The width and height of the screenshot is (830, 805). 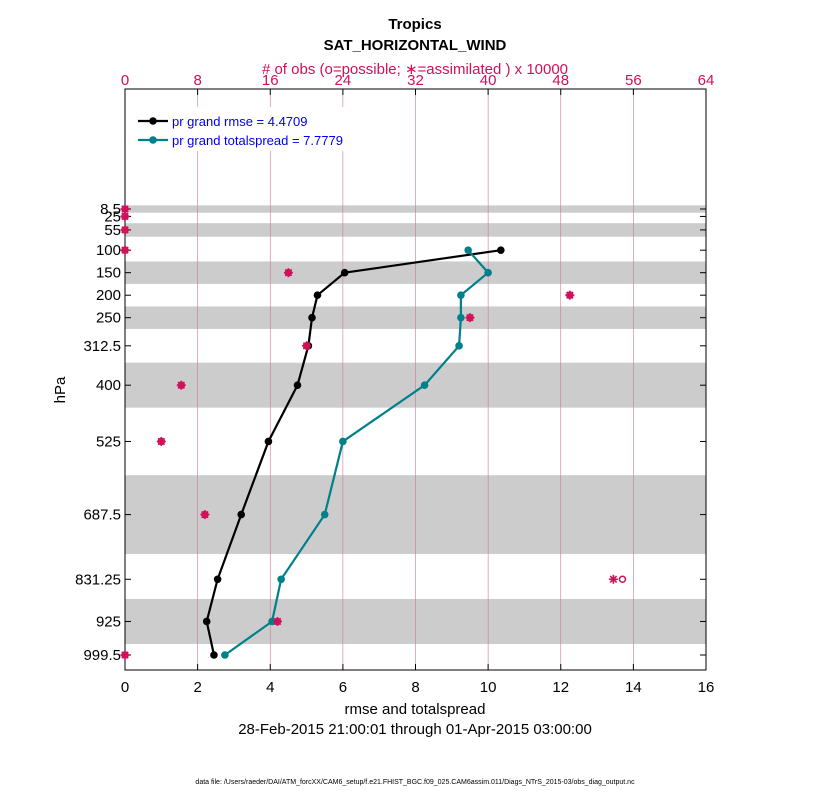 What do you see at coordinates (343, 687) in the screenshot?
I see `x-tick-label: 6` at bounding box center [343, 687].